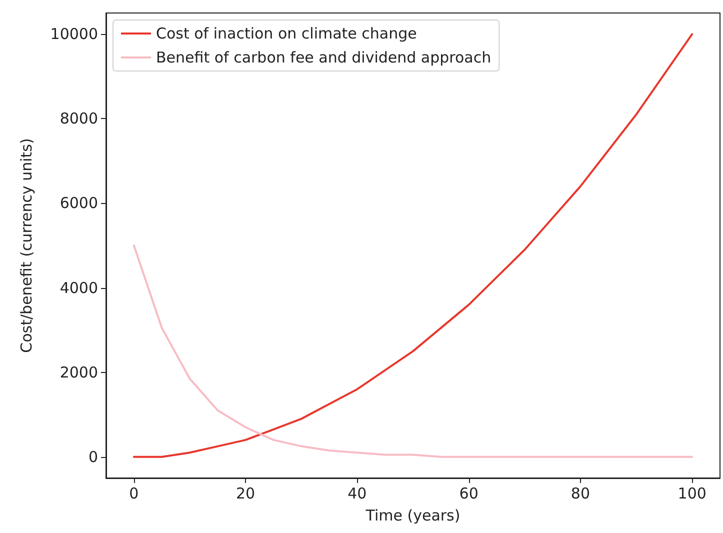  I want to click on y-axis-title: Cost/benefit (currency units), so click(27, 245).